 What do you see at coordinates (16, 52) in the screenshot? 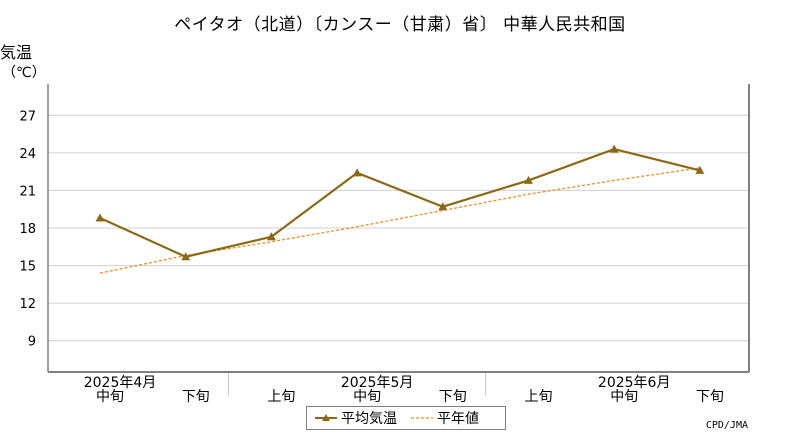
I see `y-axis-label: 気温` at bounding box center [16, 52].